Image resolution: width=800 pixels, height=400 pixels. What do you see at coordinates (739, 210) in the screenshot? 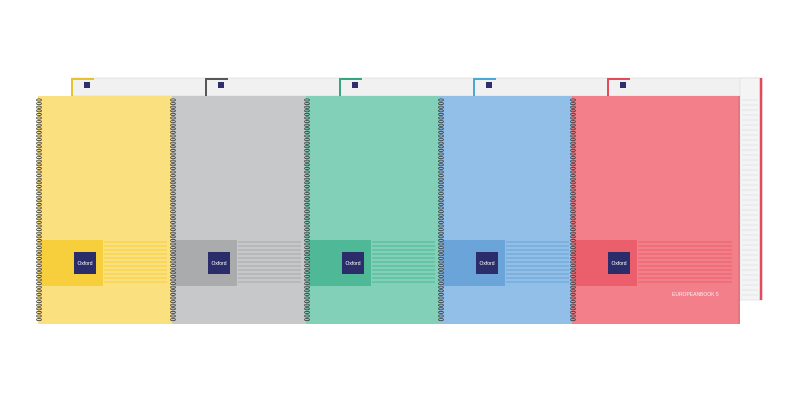
I see `cover-shade` at bounding box center [739, 210].